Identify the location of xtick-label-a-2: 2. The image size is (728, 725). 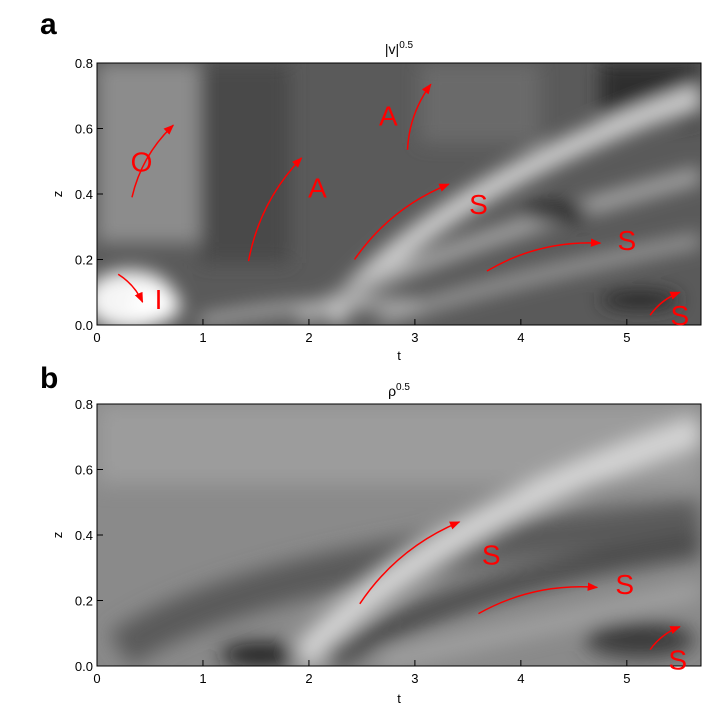
(308, 337).